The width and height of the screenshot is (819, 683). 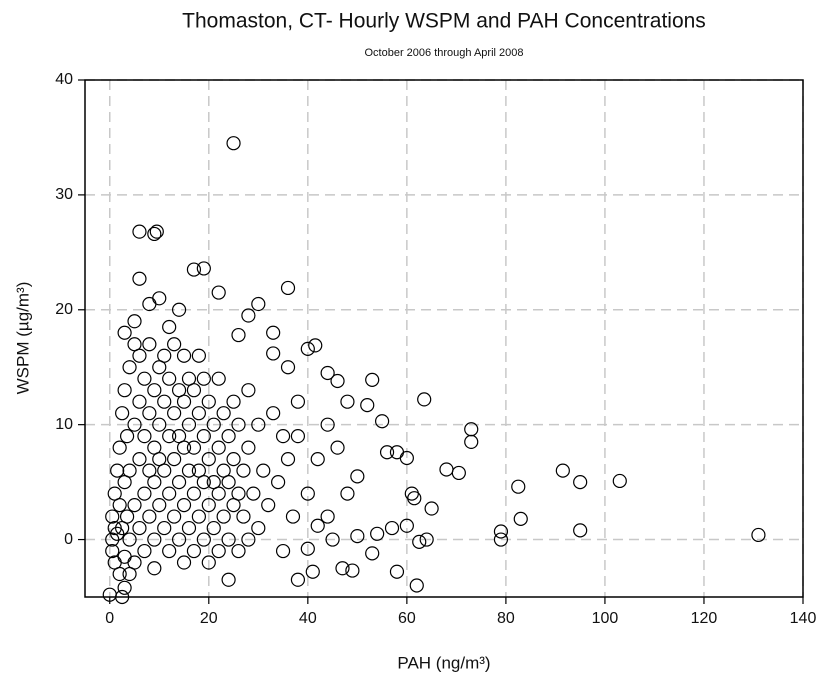 What do you see at coordinates (407, 618) in the screenshot?
I see `x-tick-label: 60` at bounding box center [407, 618].